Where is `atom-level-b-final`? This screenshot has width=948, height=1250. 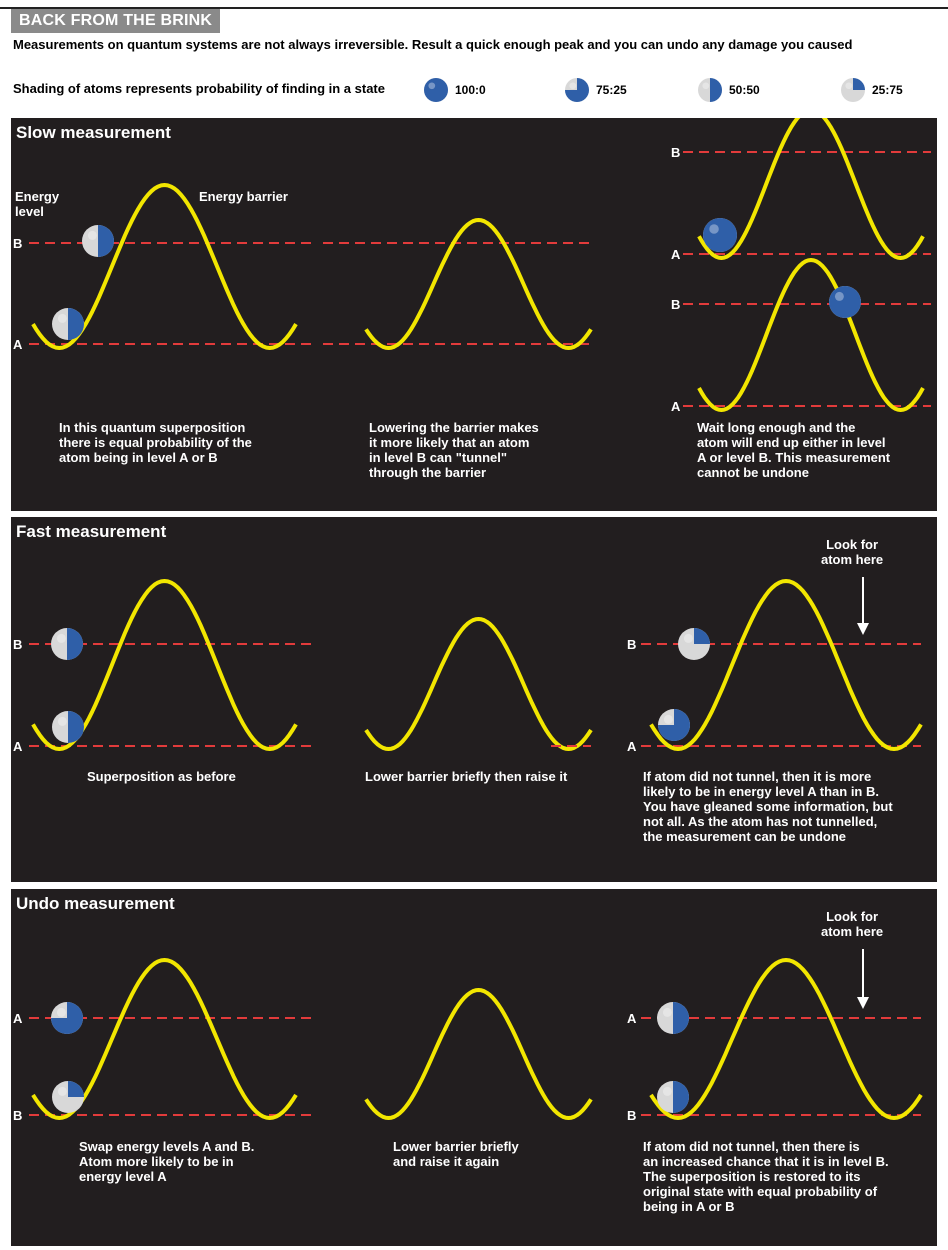
atom-level-b-final is located at coordinates (845, 302).